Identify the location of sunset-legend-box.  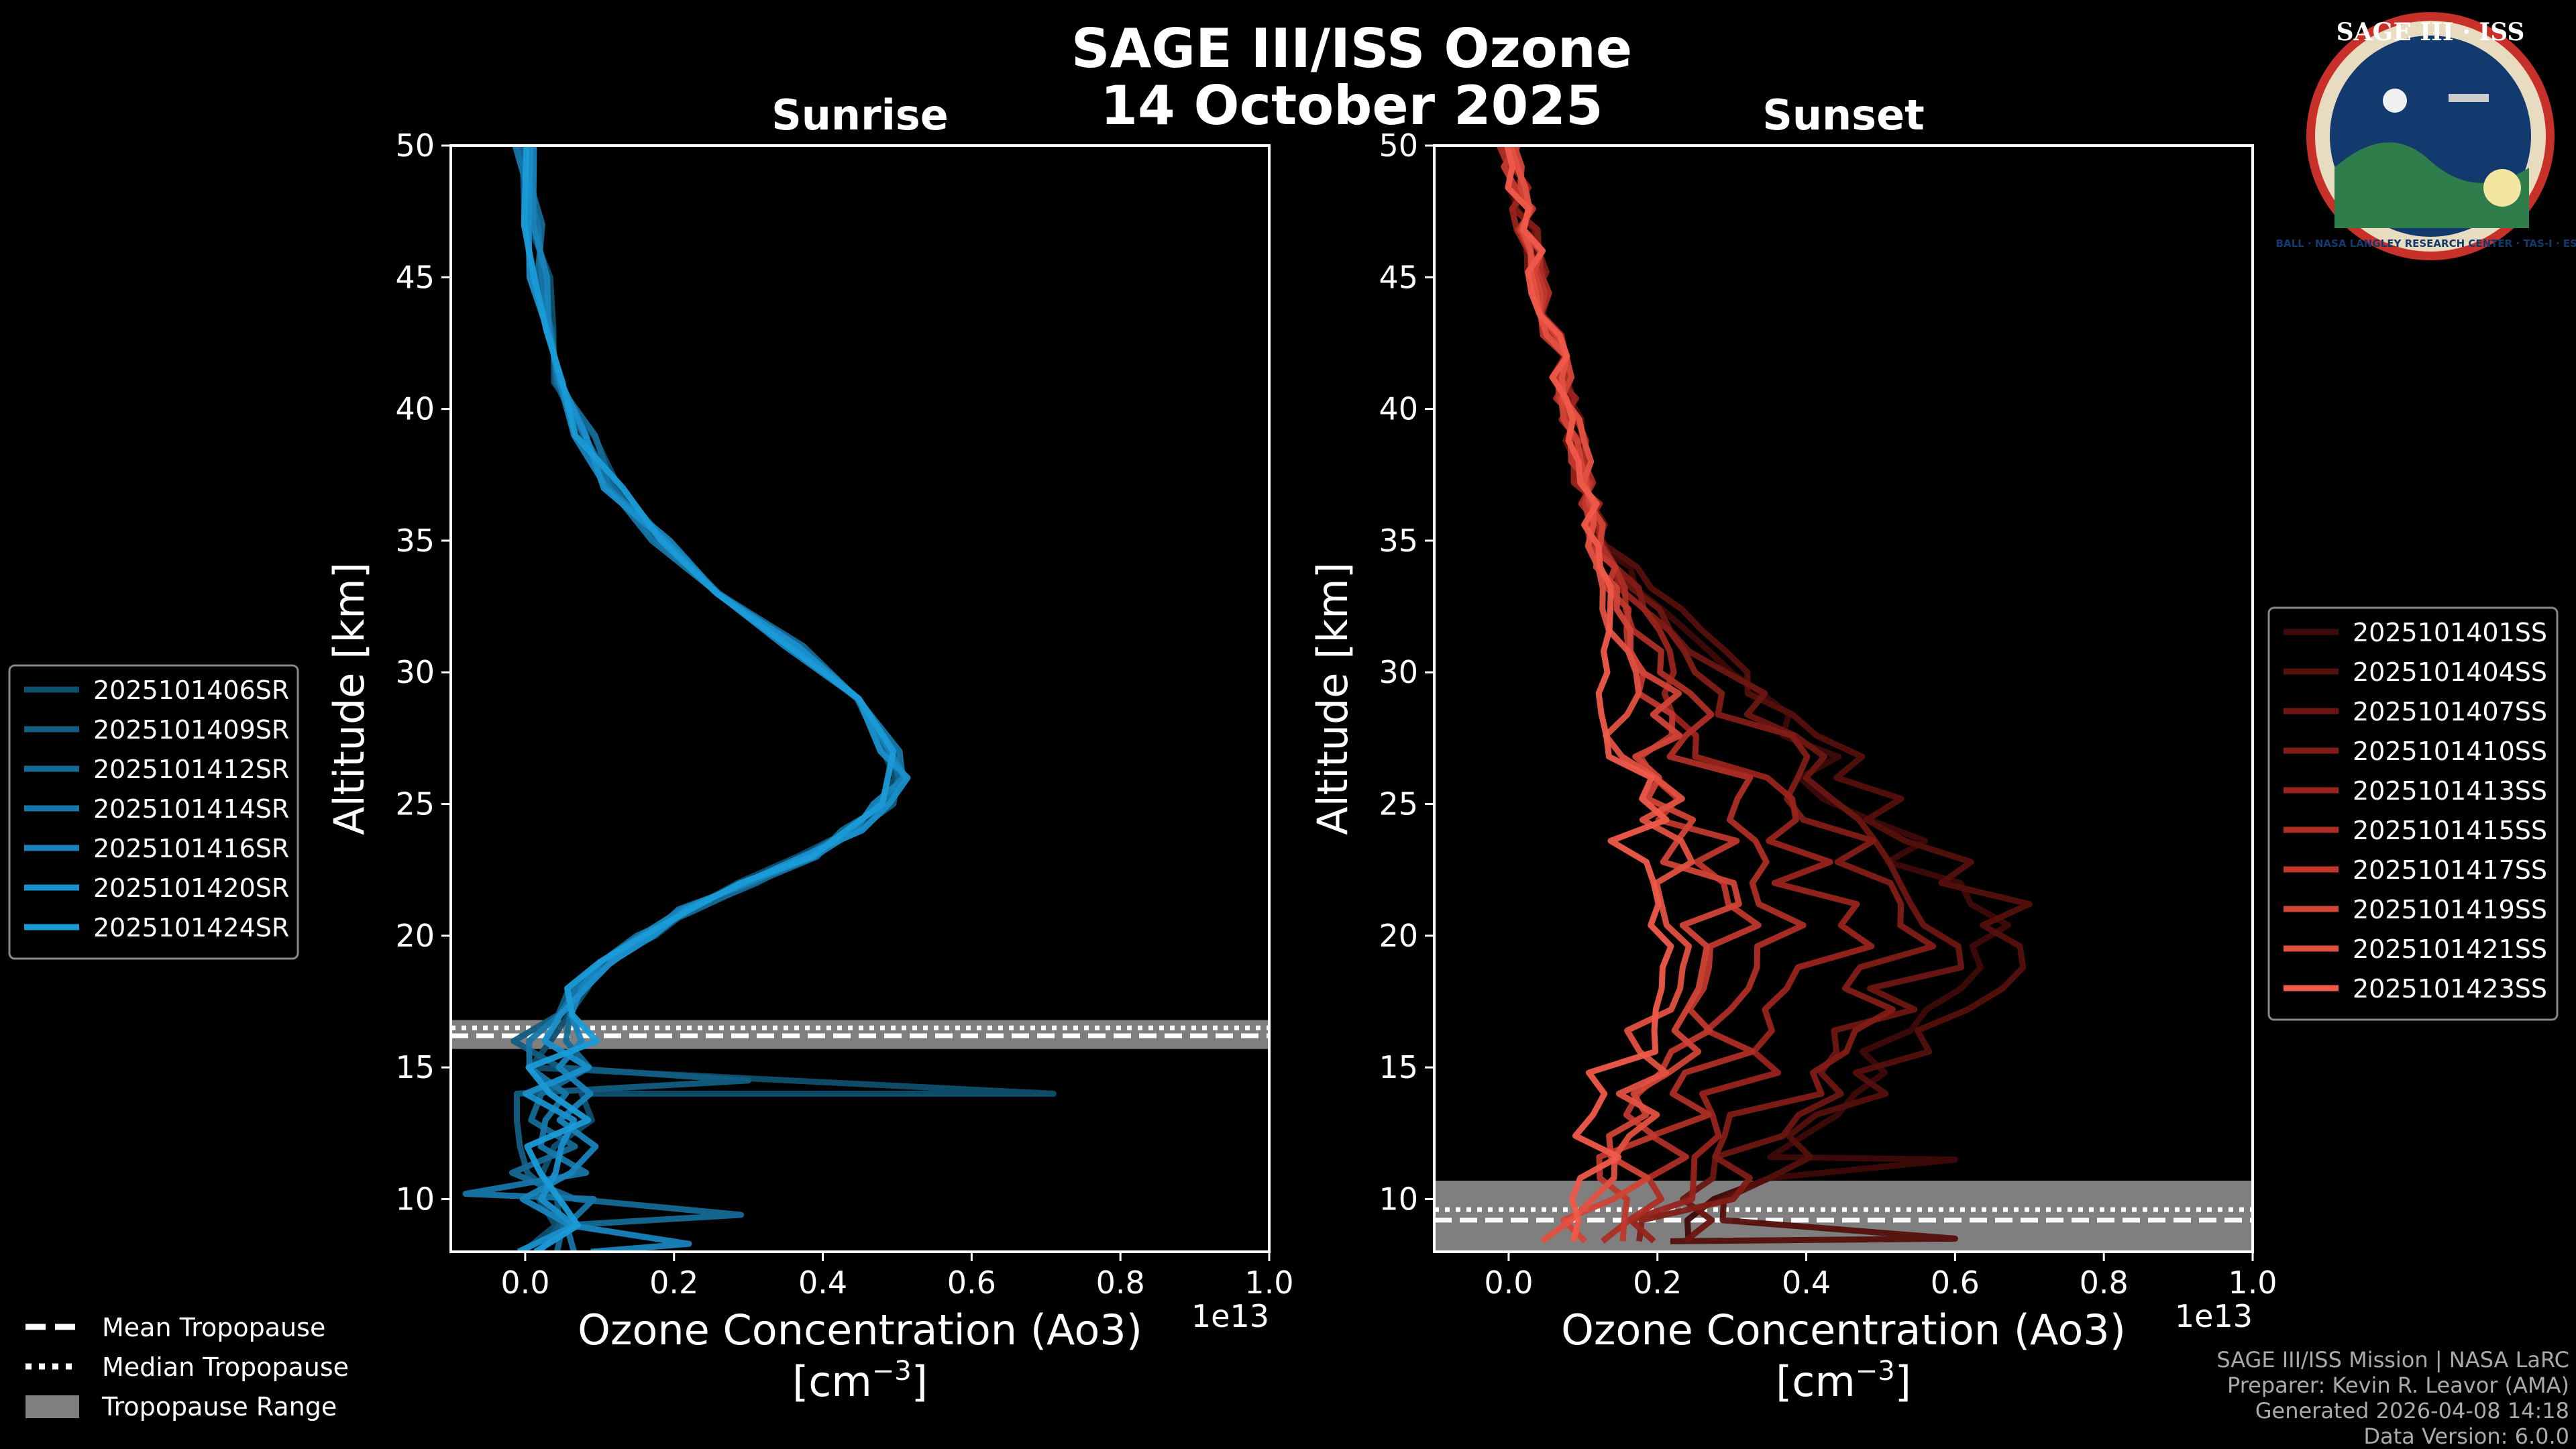
(2413, 813).